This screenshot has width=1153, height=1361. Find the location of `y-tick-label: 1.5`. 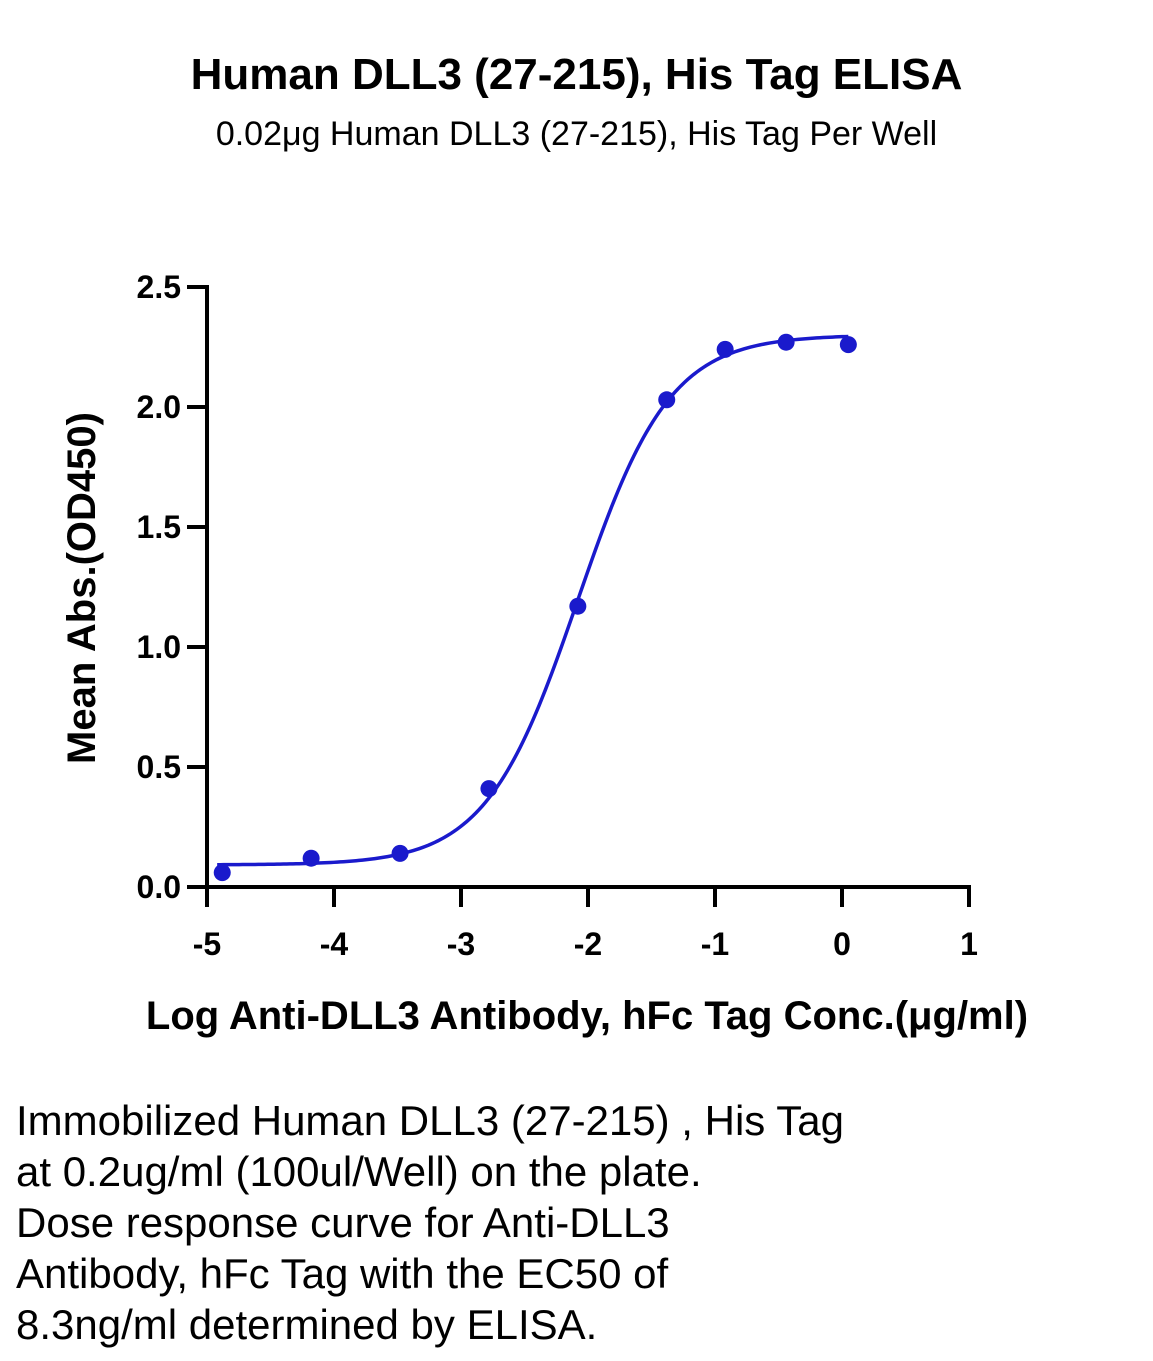

y-tick-label: 1.5 is located at coordinates (159, 527).